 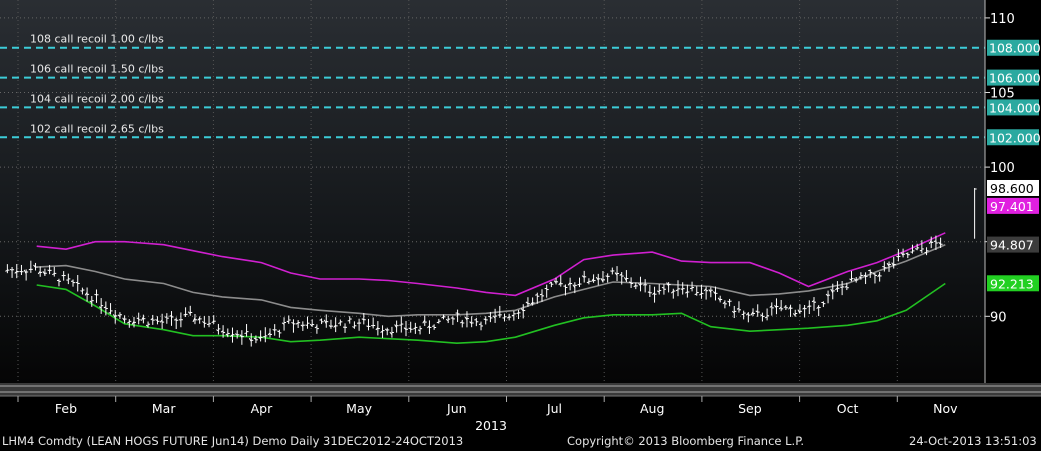 I want to click on copyright-text: Copyright© 2013 Bloomberg Finance L.P., so click(x=685, y=441).